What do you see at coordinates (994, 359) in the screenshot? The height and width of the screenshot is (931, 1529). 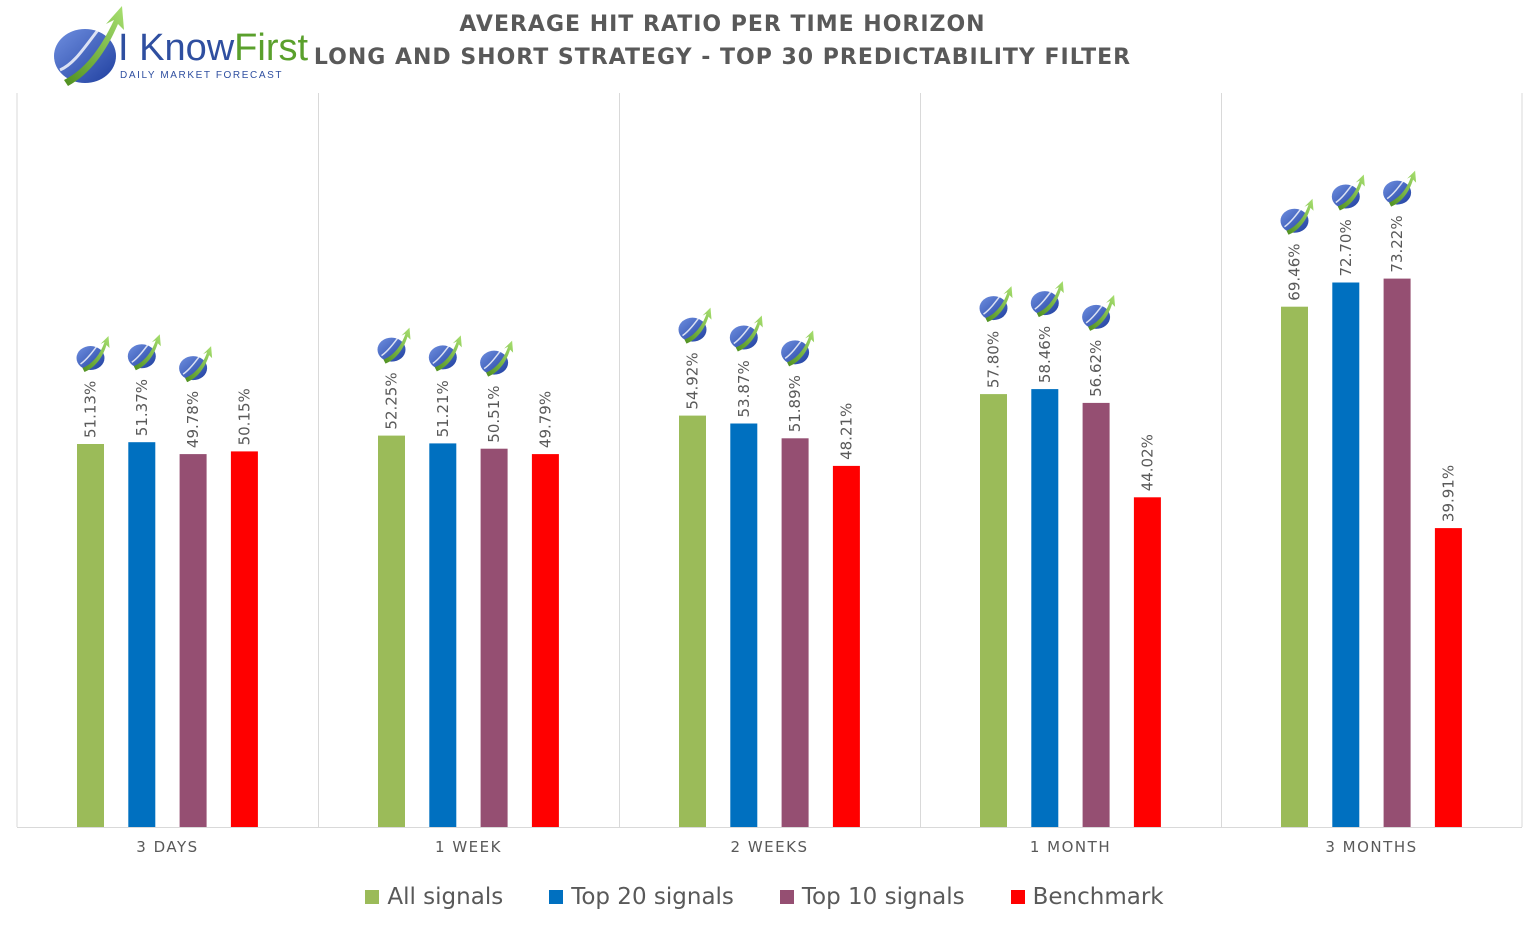 I see `data-label: 57.80%` at bounding box center [994, 359].